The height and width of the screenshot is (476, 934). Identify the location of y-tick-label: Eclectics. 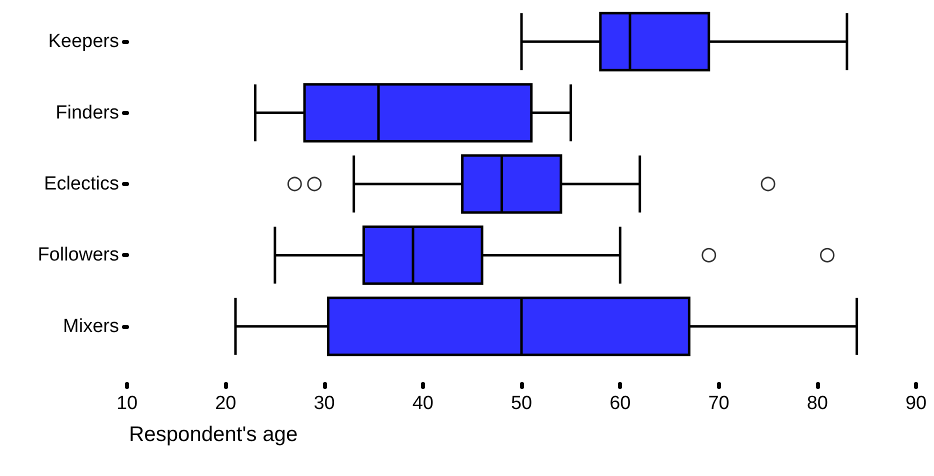
(81, 184).